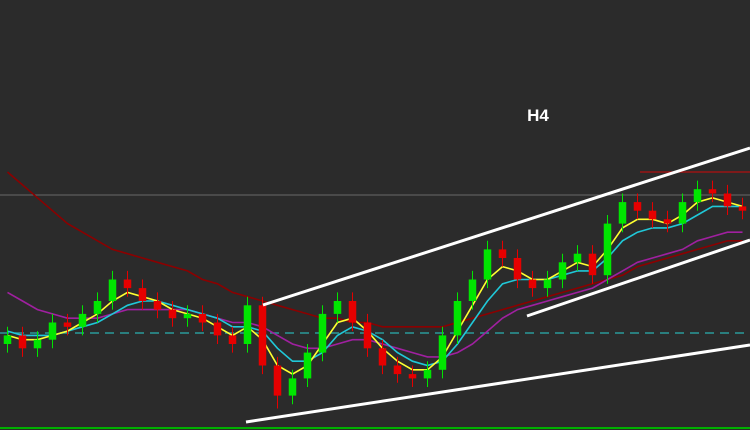 Image resolution: width=750 pixels, height=430 pixels. What do you see at coordinates (538, 115) in the screenshot?
I see `chart-title: H4` at bounding box center [538, 115].